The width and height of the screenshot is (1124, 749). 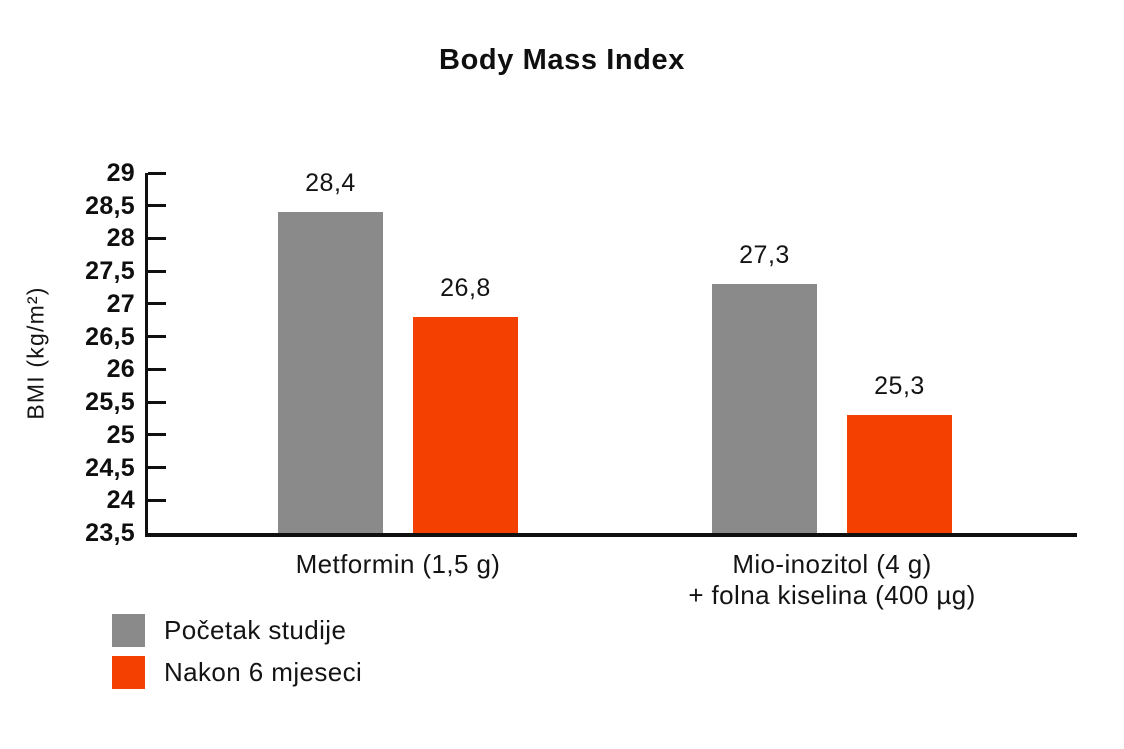 What do you see at coordinates (110, 467) in the screenshot?
I see `y-tick-label: 24,5` at bounding box center [110, 467].